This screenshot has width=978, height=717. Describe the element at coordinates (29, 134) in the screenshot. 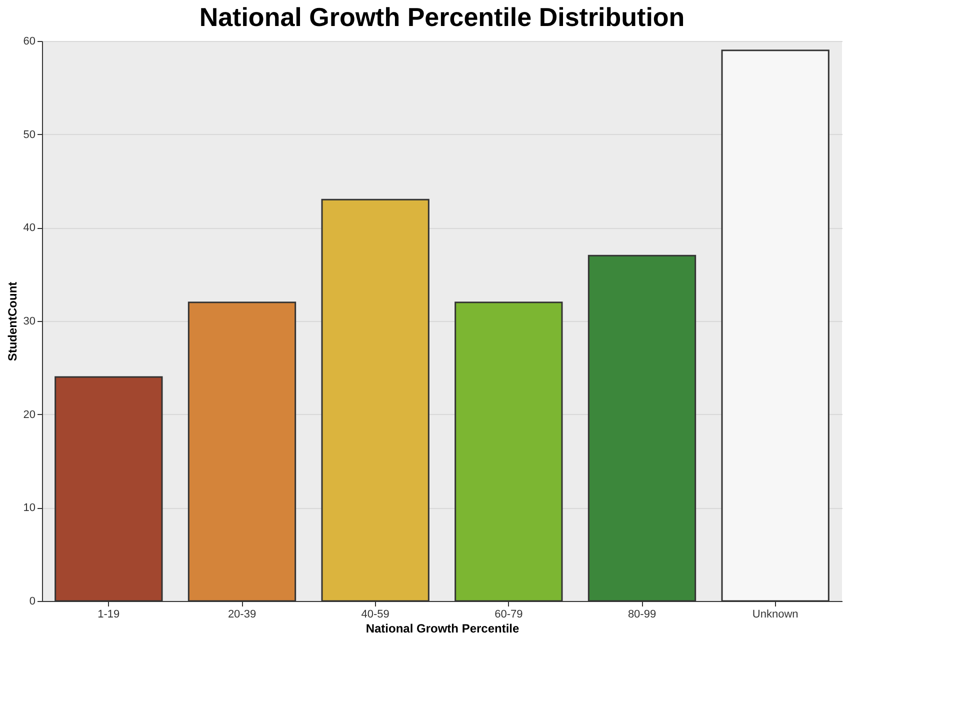

I see `y-tick-label: 50` at that location.